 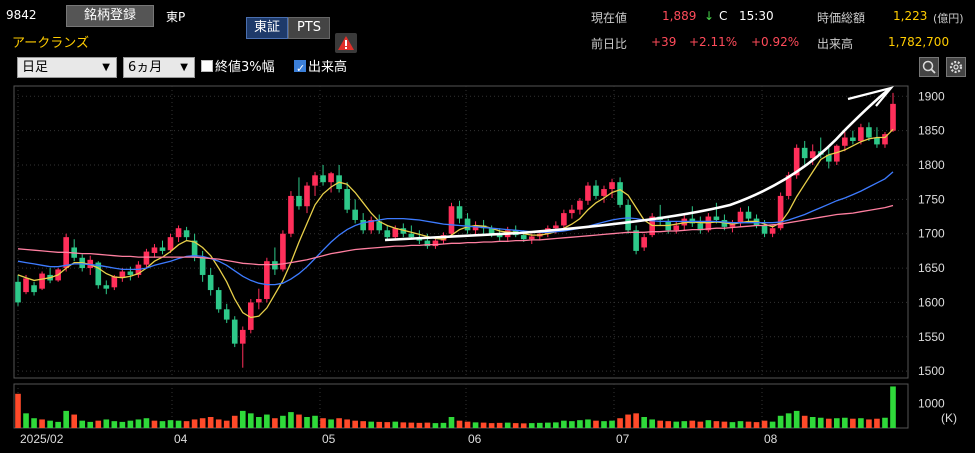 I want to click on market-cap-value: 1,223, so click(x=910, y=16).